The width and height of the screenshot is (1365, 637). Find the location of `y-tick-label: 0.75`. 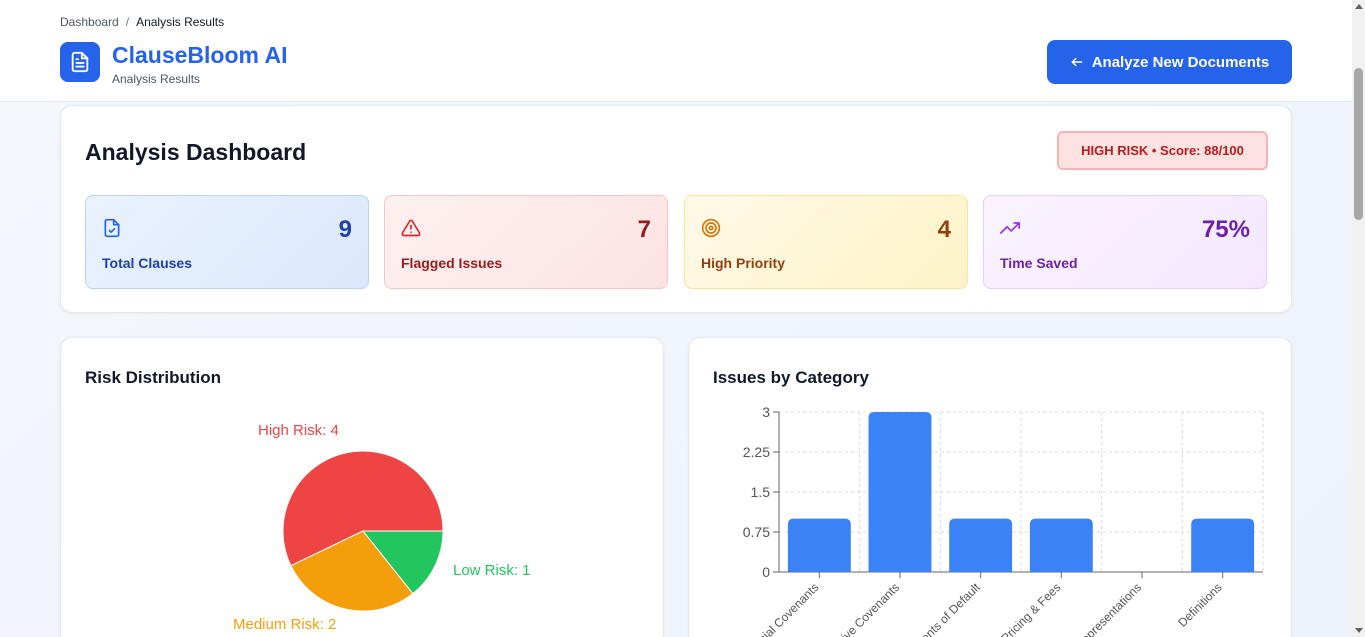

y-tick-label: 0.75 is located at coordinates (756, 532).